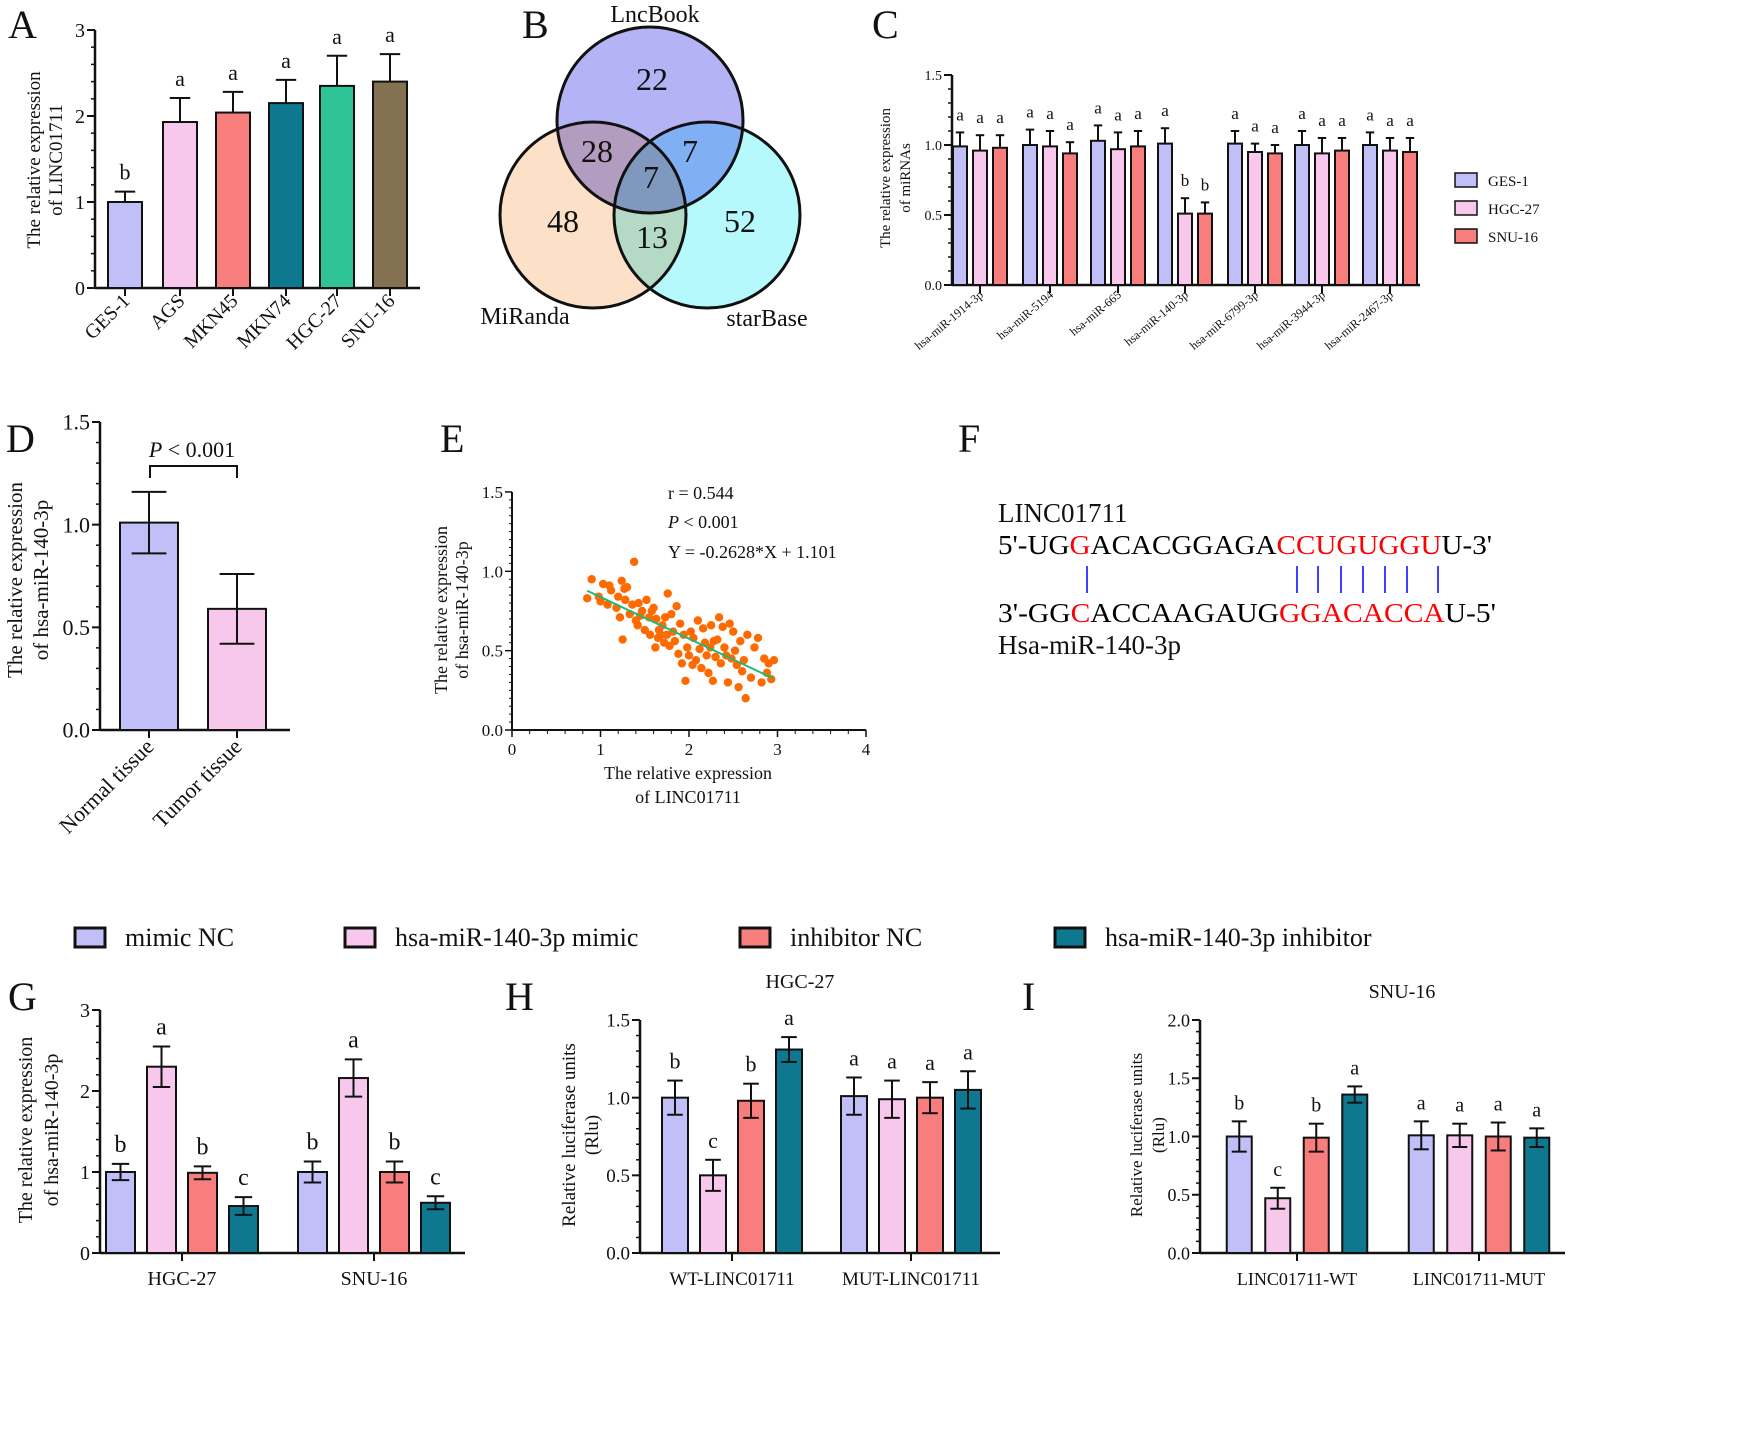  What do you see at coordinates (949, 320) in the screenshot?
I see `x-tick-label: hsa-miR-1914-3p` at bounding box center [949, 320].